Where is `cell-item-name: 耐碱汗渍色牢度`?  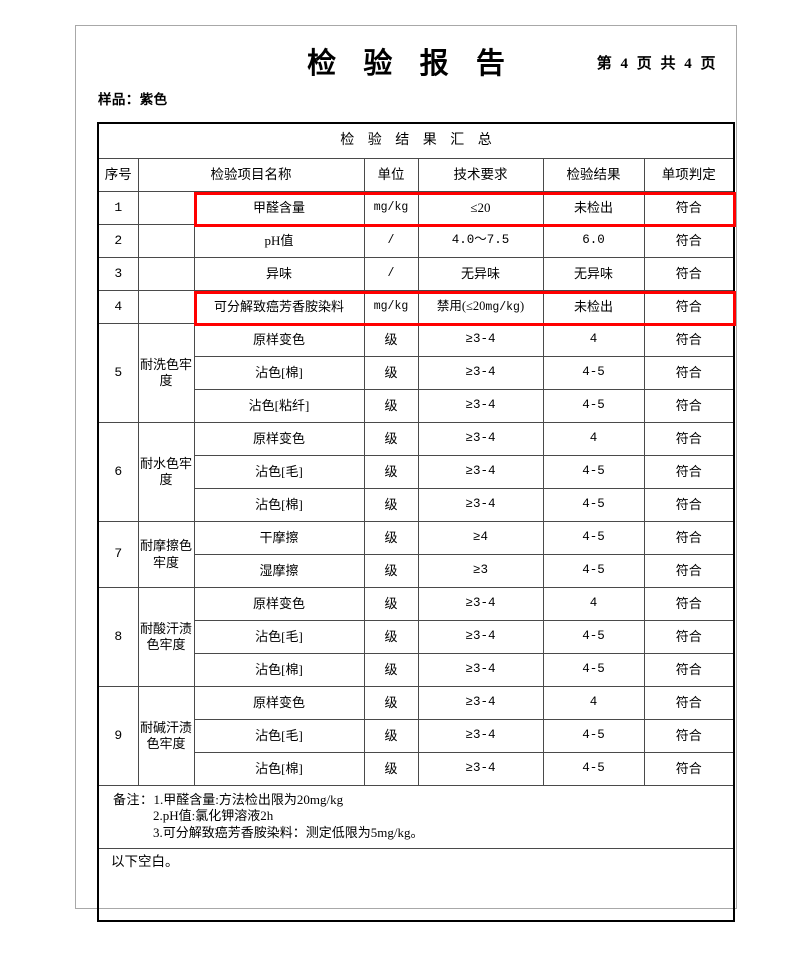
cell-item-name: 耐碱汗渍色牢度 is located at coordinates (166, 736).